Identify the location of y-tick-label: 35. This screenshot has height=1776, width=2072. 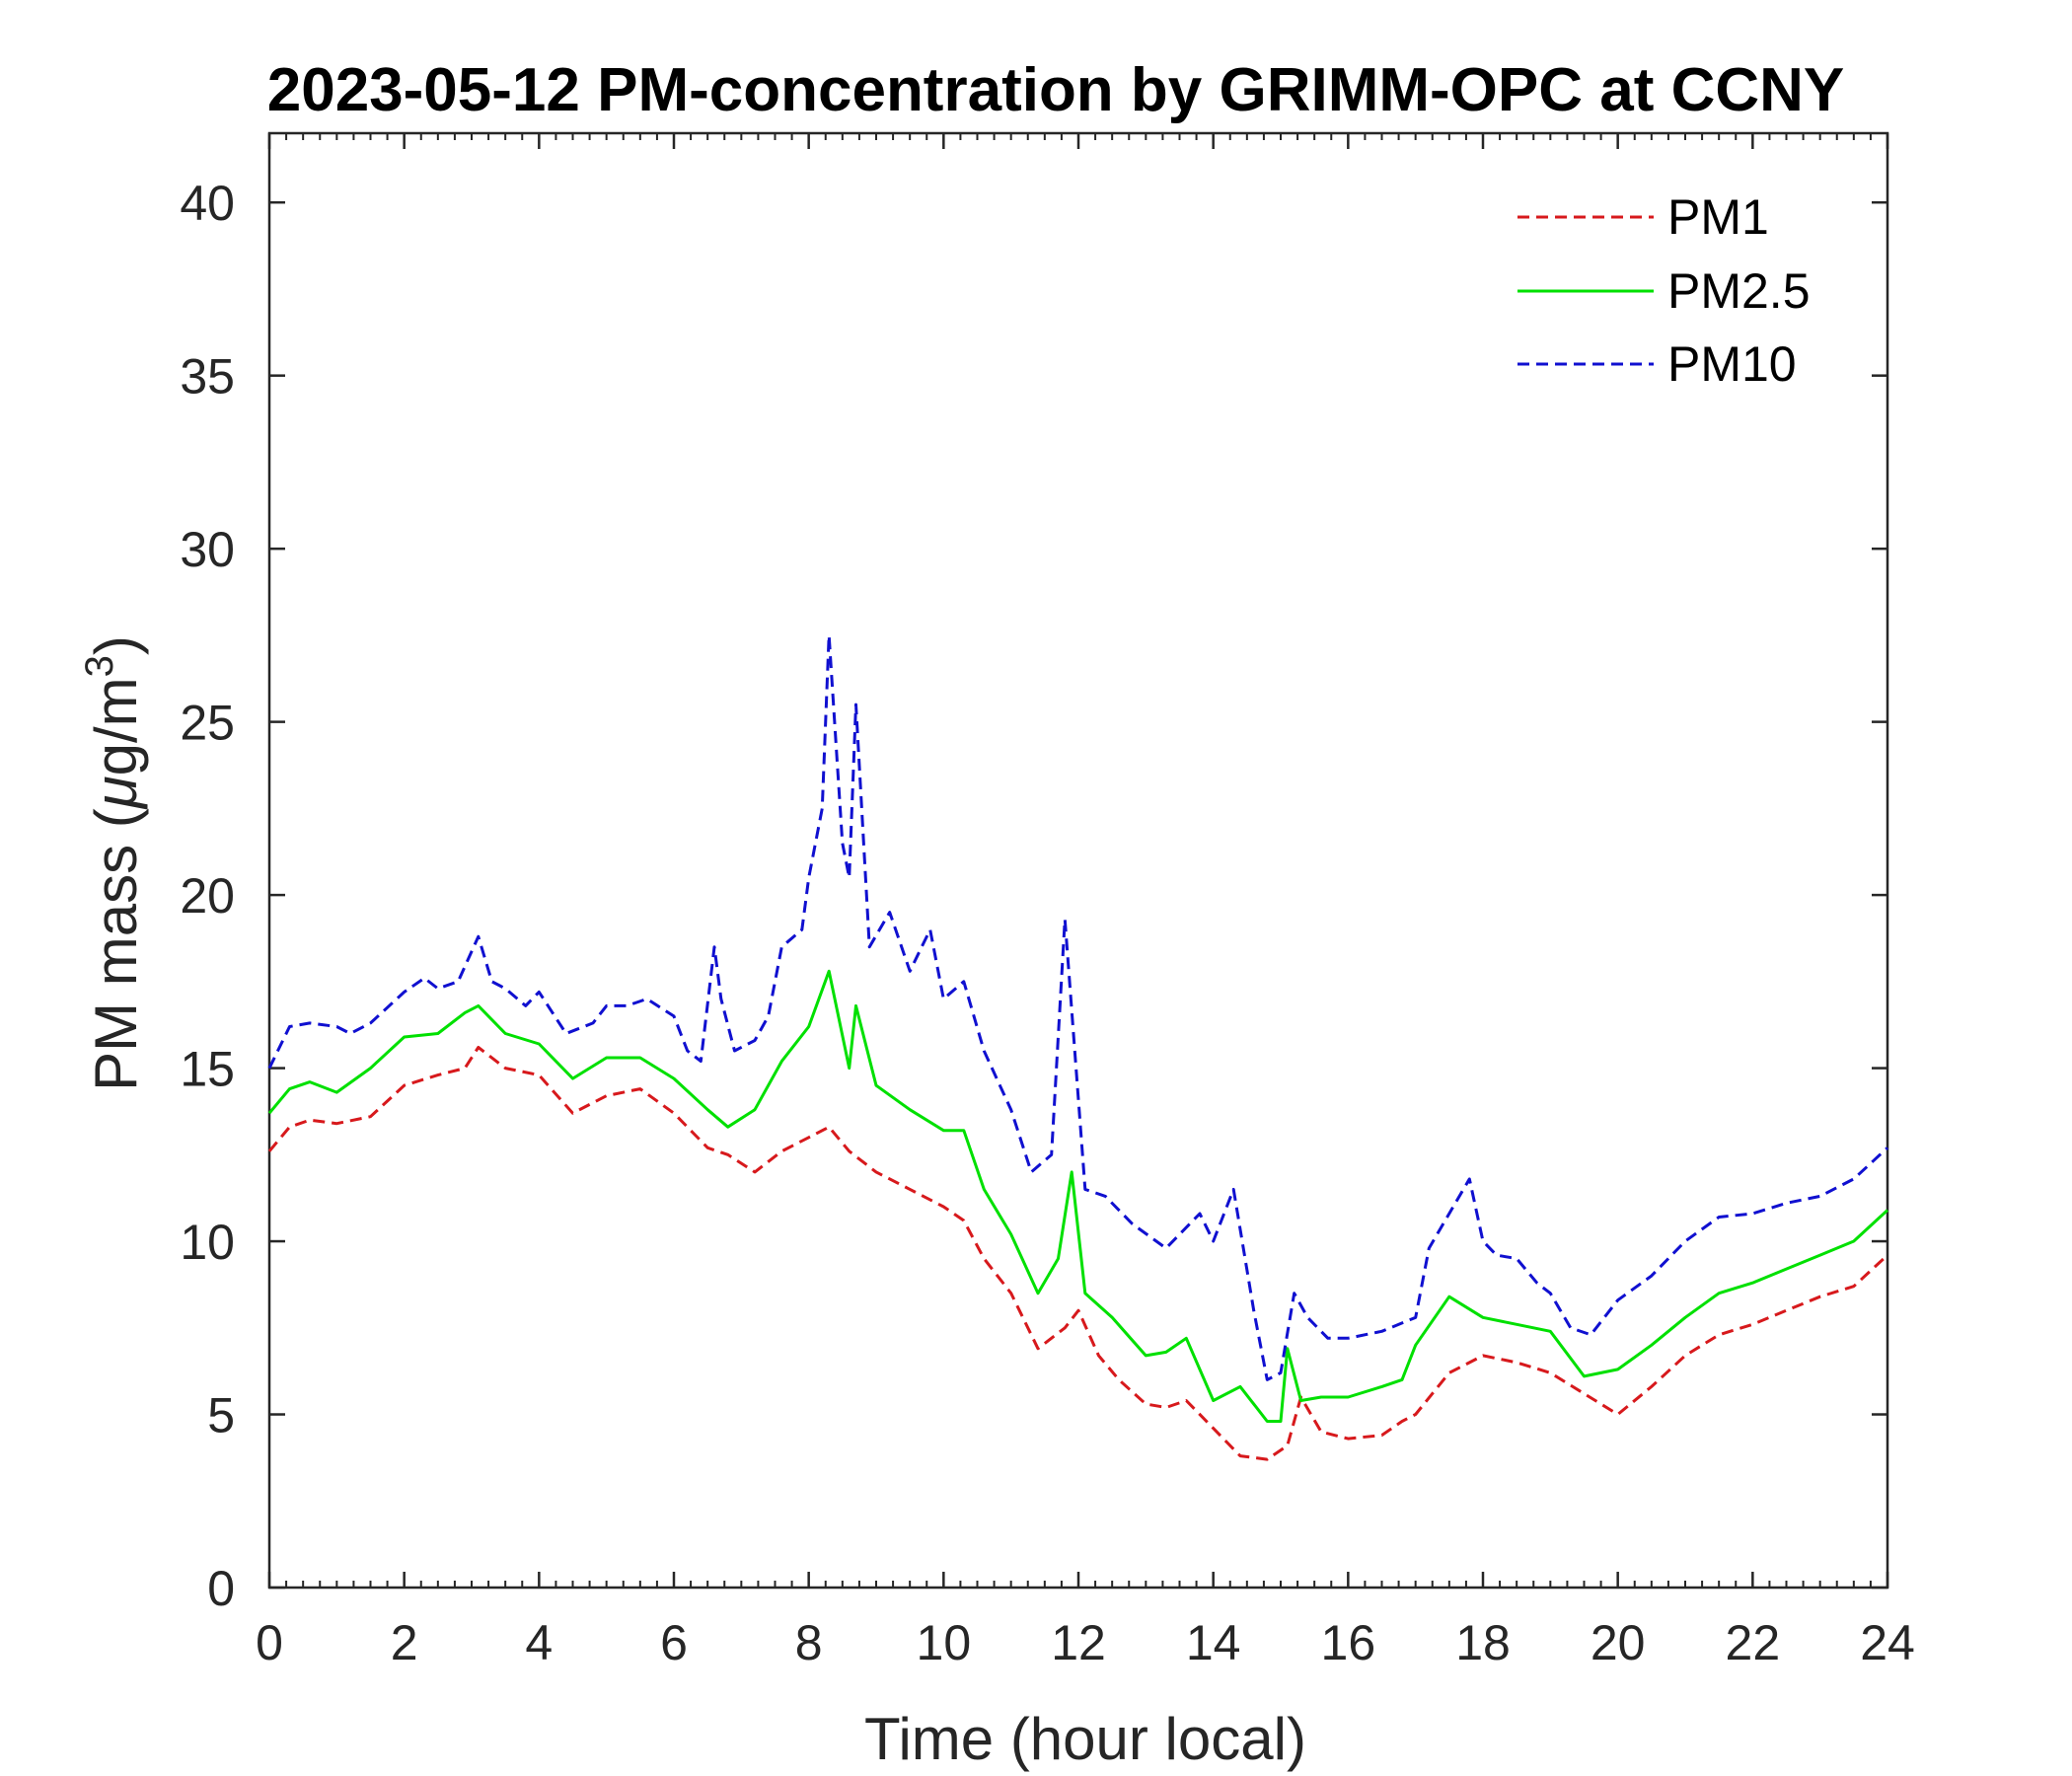
(208, 377).